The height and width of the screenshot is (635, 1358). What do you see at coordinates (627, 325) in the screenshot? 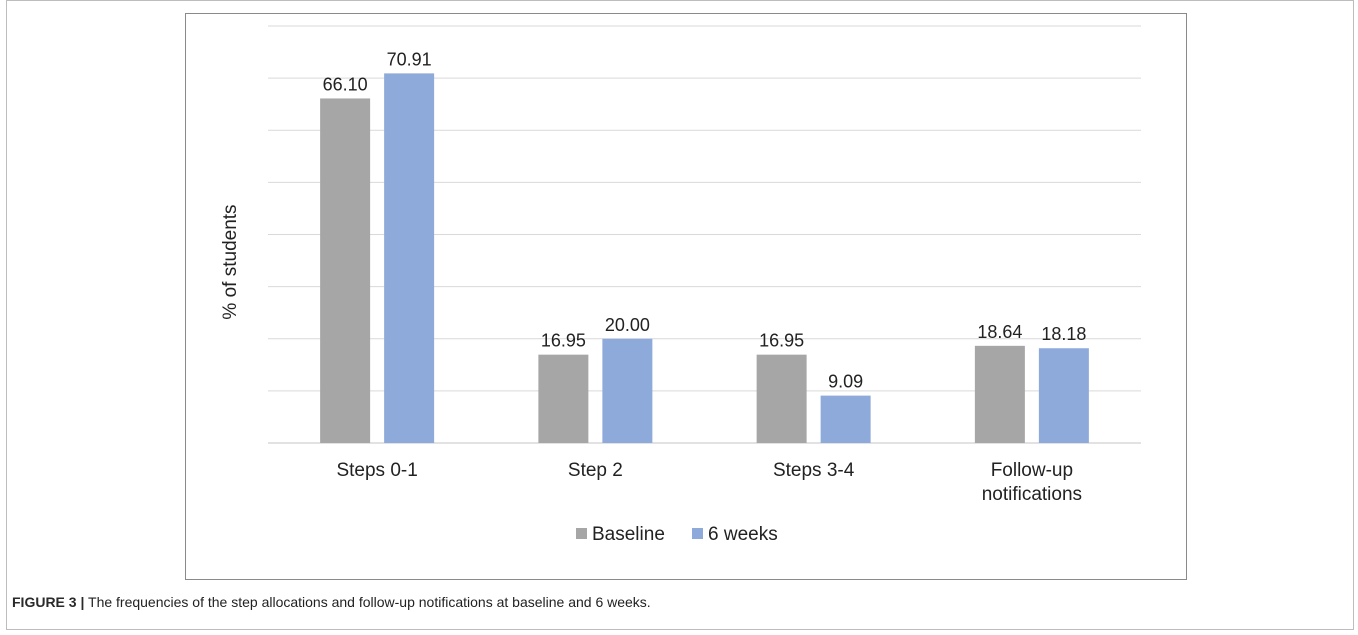
I see `data-label: 20.00` at bounding box center [627, 325].